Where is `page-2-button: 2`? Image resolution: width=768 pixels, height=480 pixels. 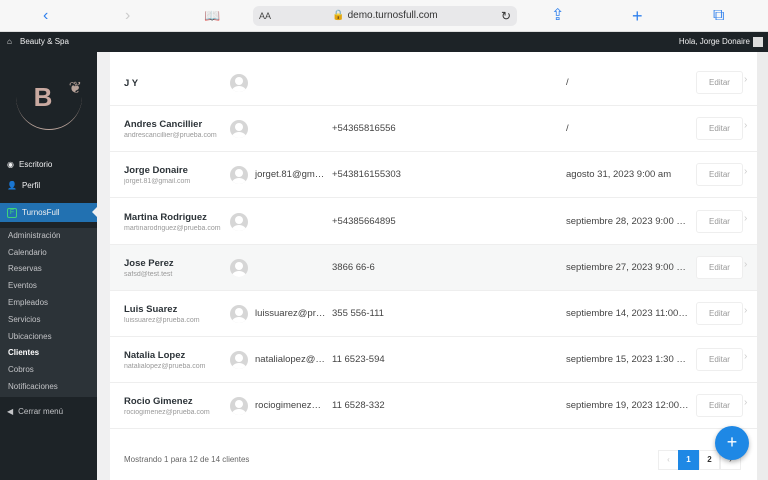
page-2-button: 2 is located at coordinates (709, 460).